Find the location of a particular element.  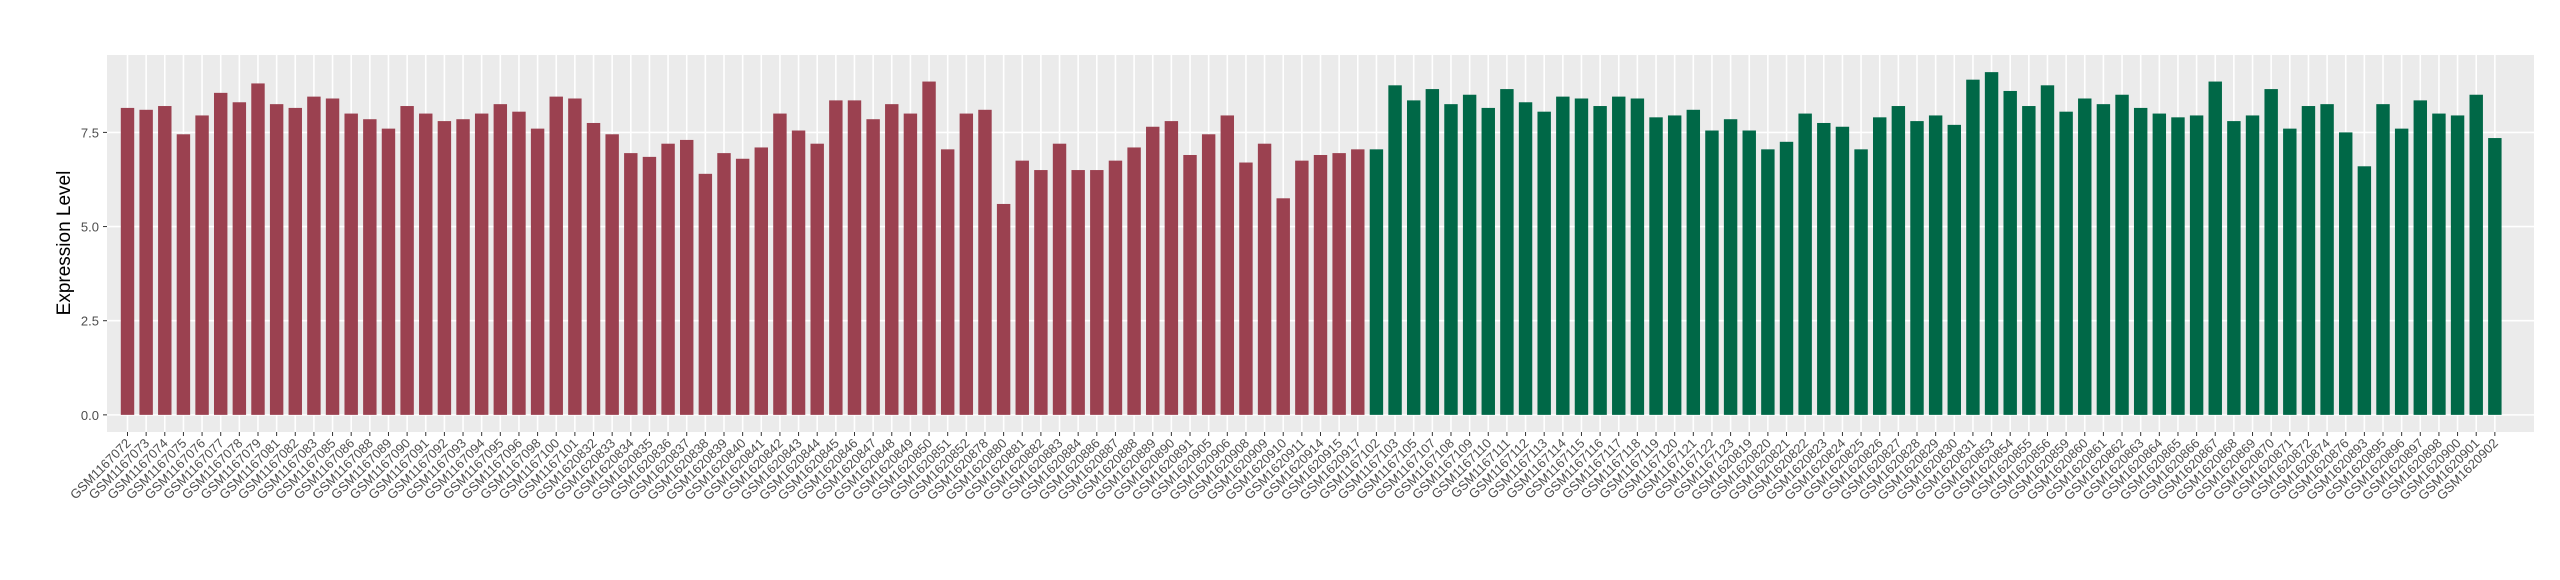

y-tick-label: 7.5 is located at coordinates (90, 132).